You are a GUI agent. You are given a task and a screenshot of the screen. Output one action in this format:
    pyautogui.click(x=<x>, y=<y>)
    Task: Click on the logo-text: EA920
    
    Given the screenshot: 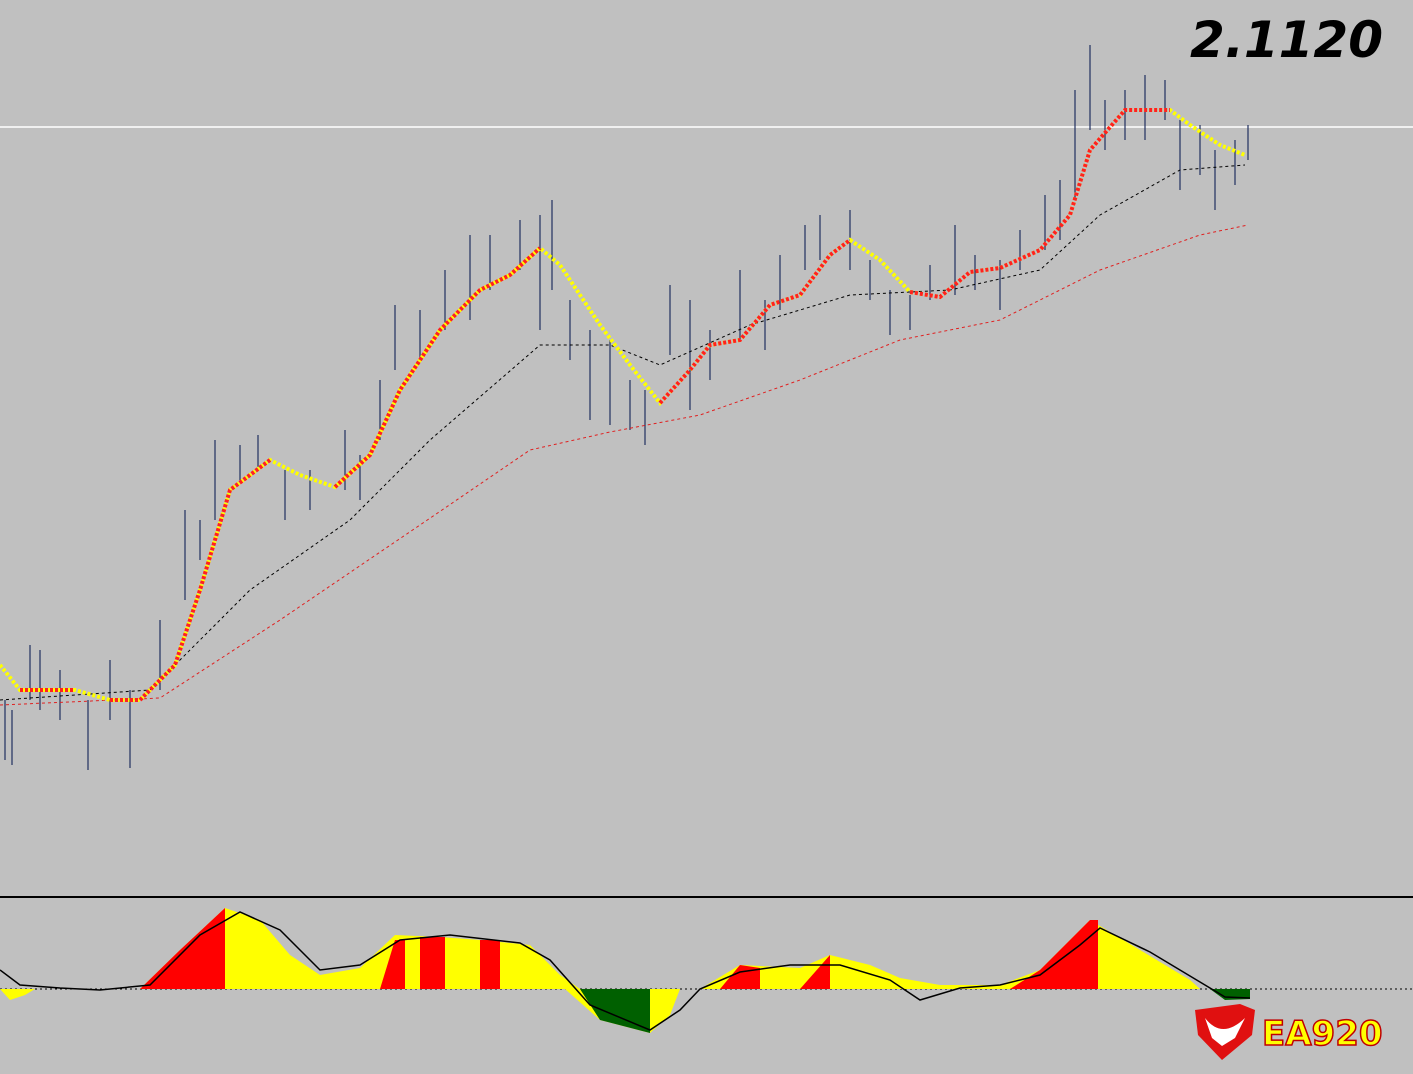 What is the action you would take?
    pyautogui.click(x=1322, y=1034)
    